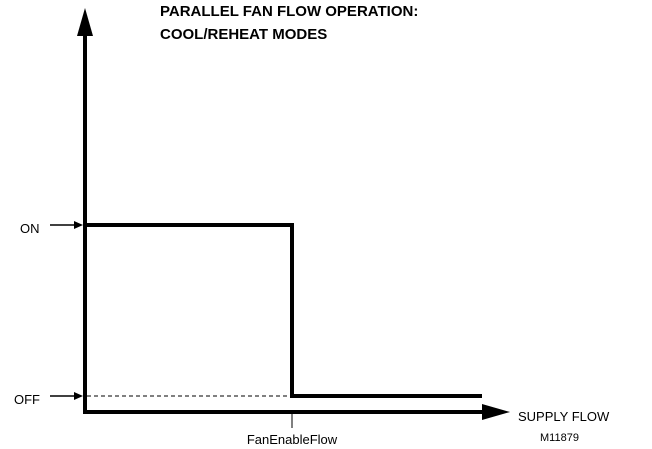  Describe the element at coordinates (559, 438) in the screenshot. I see `figure-id: M11879` at that location.